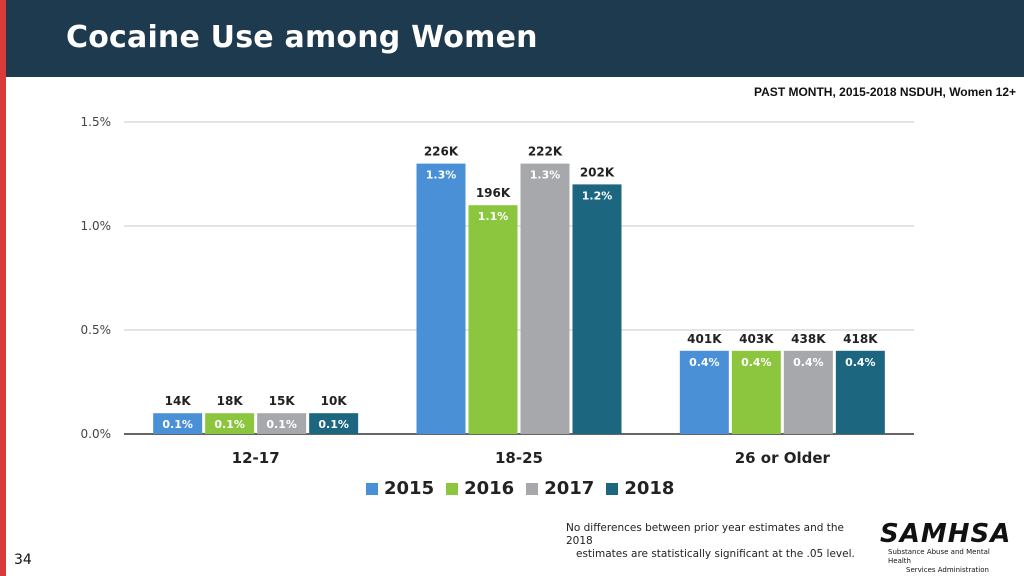  I want to click on title-bar: Cocaine Use among Women, so click(515, 38).